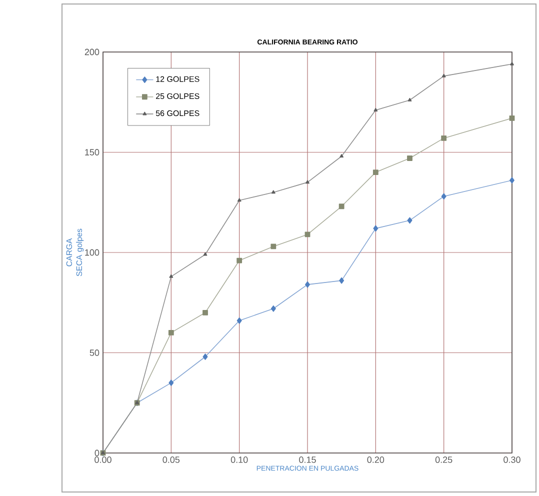 The height and width of the screenshot is (496, 539). I want to click on y-tick-label: 150, so click(92, 152).